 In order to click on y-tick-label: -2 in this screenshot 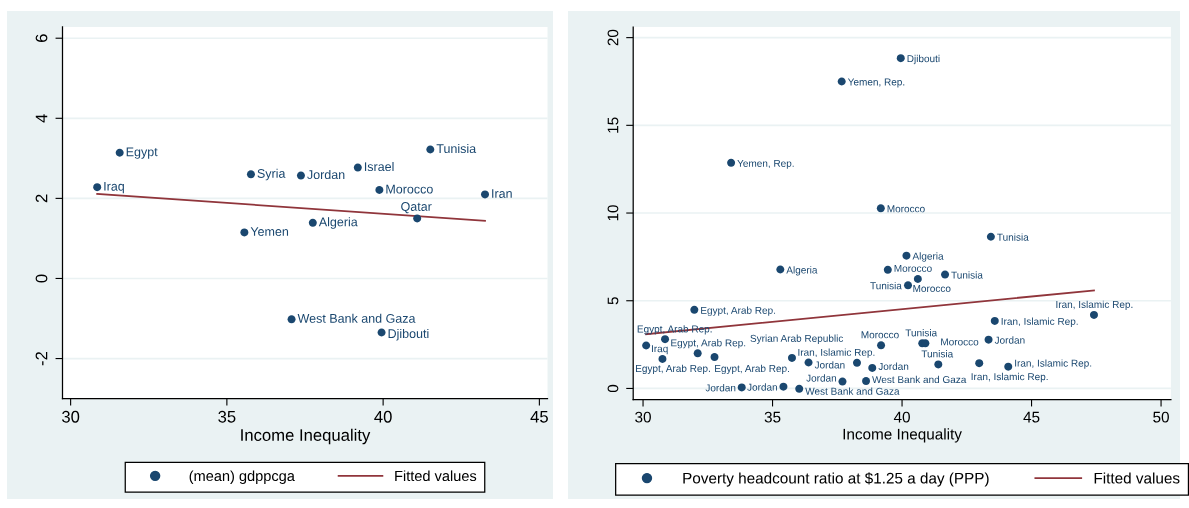, I will do `click(41, 358)`.